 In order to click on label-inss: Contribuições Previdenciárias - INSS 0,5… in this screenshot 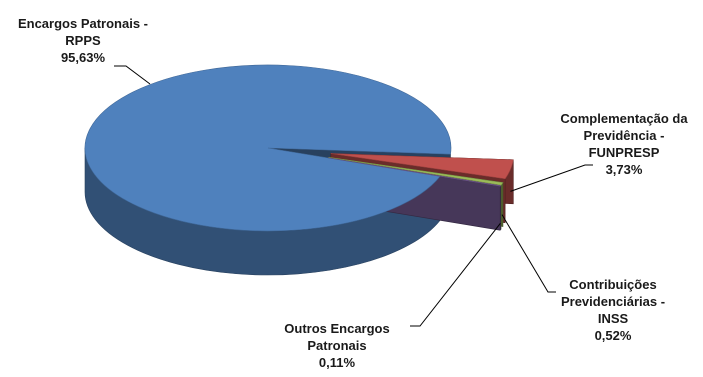, I will do `click(613, 310)`.